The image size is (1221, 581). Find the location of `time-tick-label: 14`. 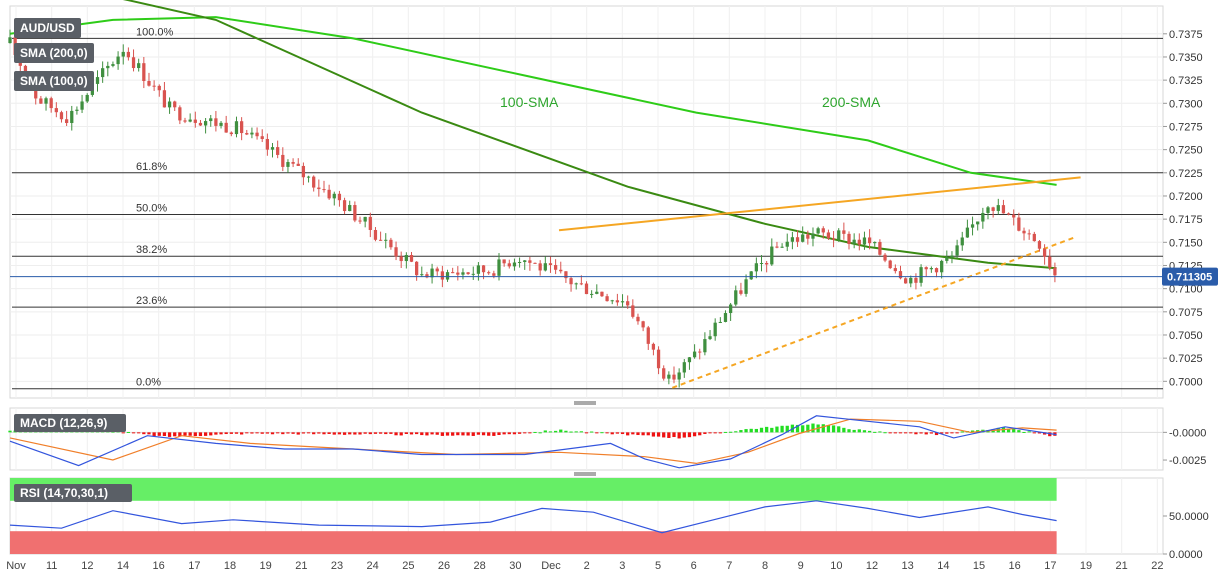

time-tick-label: 14 is located at coordinates (123, 566).